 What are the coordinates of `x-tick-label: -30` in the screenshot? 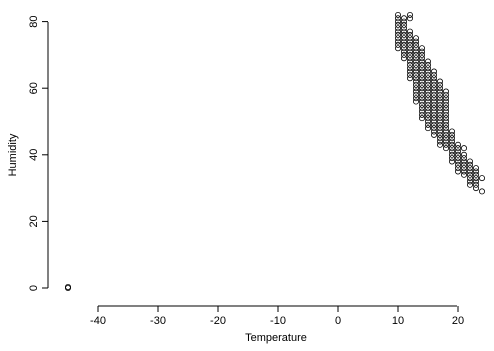 It's located at (158, 321).